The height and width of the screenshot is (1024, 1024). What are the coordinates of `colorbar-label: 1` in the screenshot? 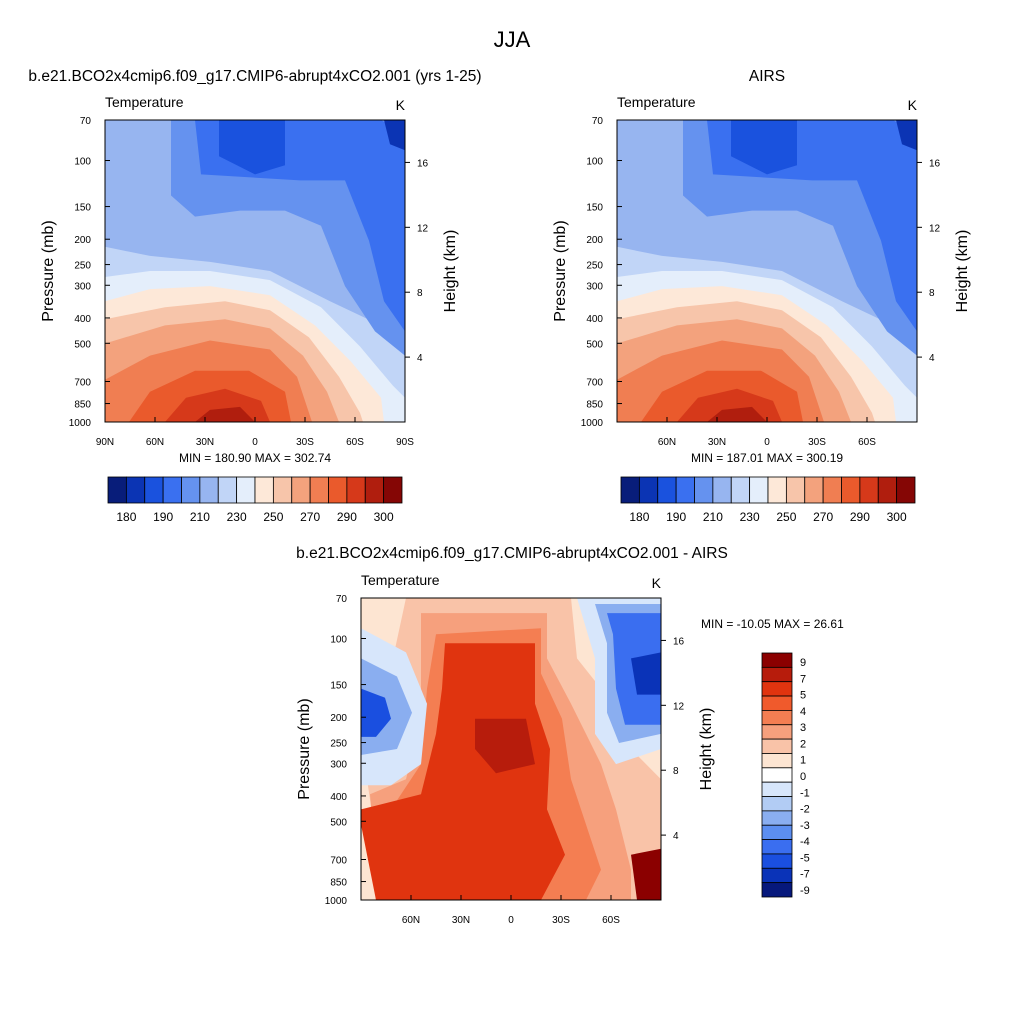 It's located at (803, 761).